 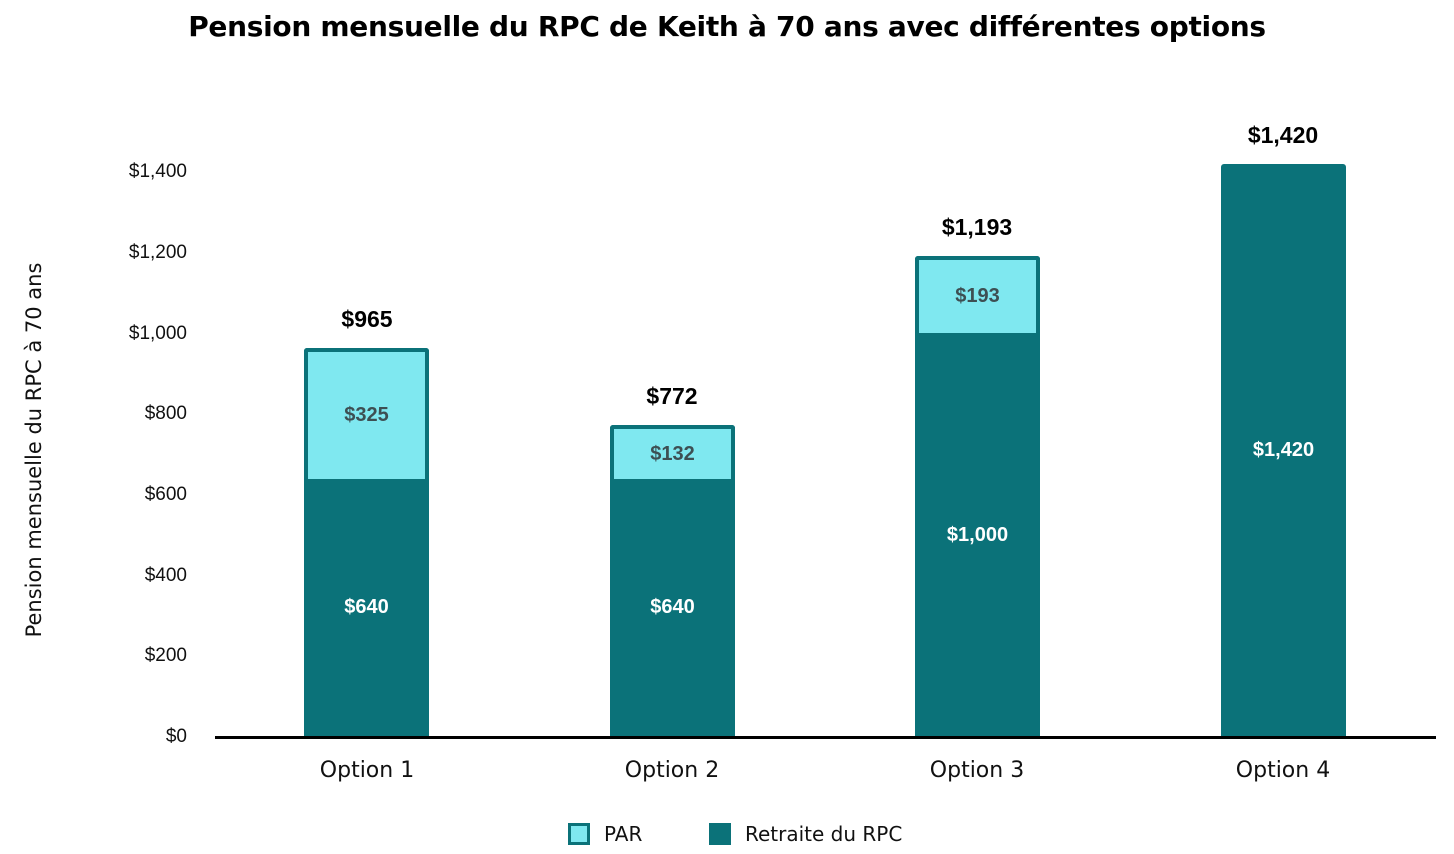 What do you see at coordinates (157, 252) in the screenshot?
I see `y-tick: $1,200` at bounding box center [157, 252].